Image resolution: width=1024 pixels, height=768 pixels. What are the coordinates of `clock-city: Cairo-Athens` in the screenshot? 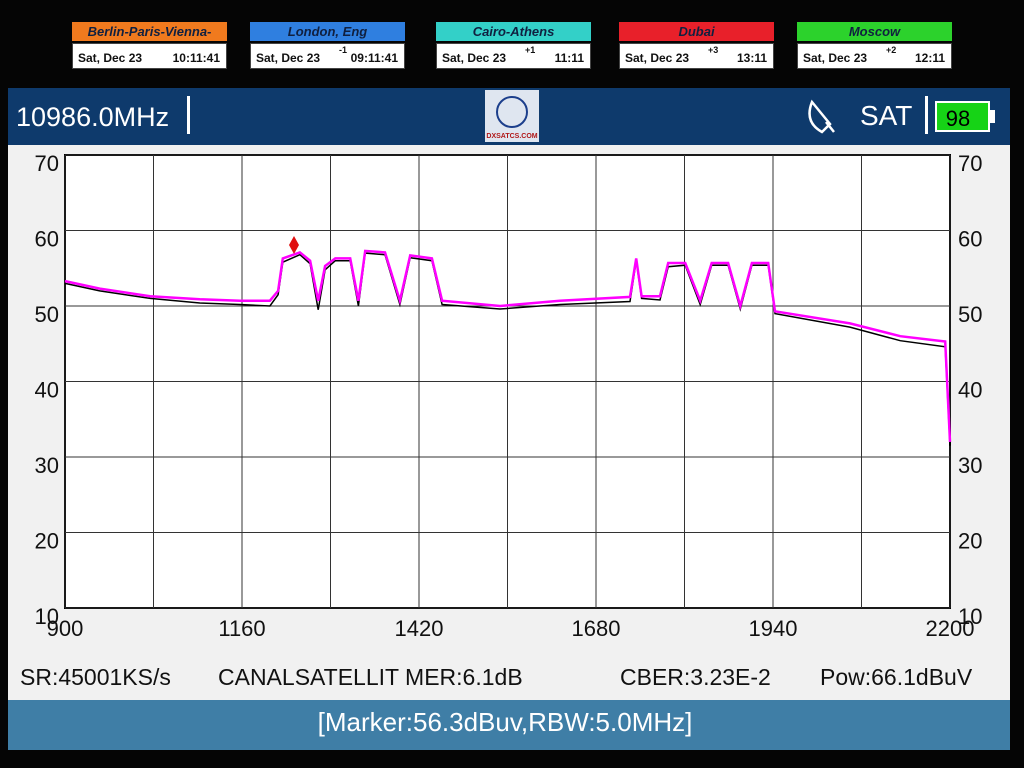 It's located at (513, 31).